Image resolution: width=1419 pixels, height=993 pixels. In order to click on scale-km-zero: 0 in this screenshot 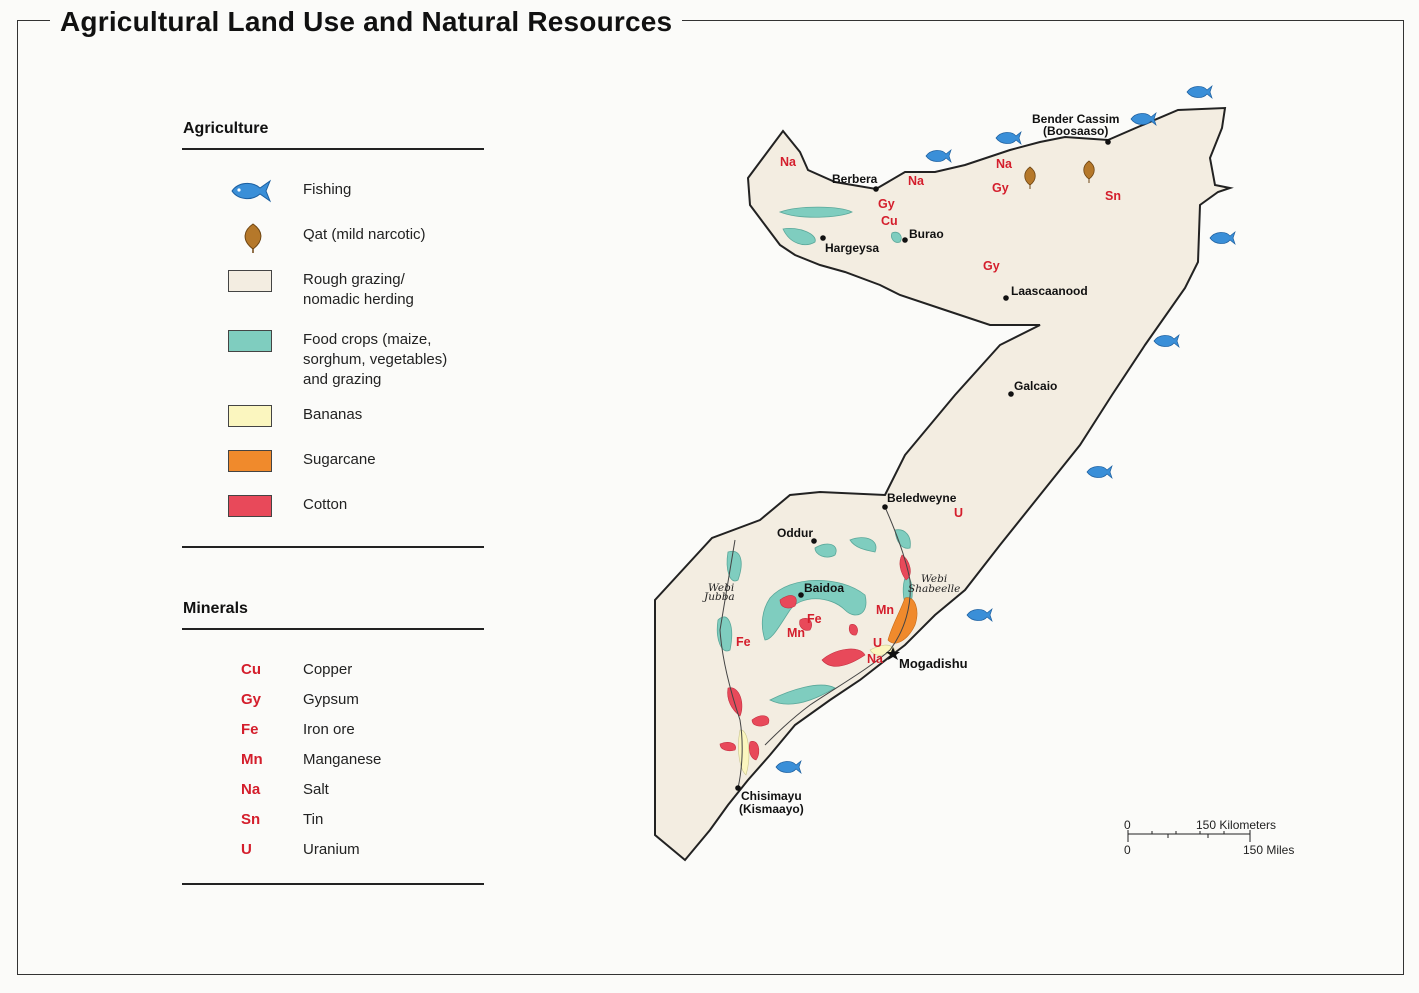, I will do `click(1127, 825)`.